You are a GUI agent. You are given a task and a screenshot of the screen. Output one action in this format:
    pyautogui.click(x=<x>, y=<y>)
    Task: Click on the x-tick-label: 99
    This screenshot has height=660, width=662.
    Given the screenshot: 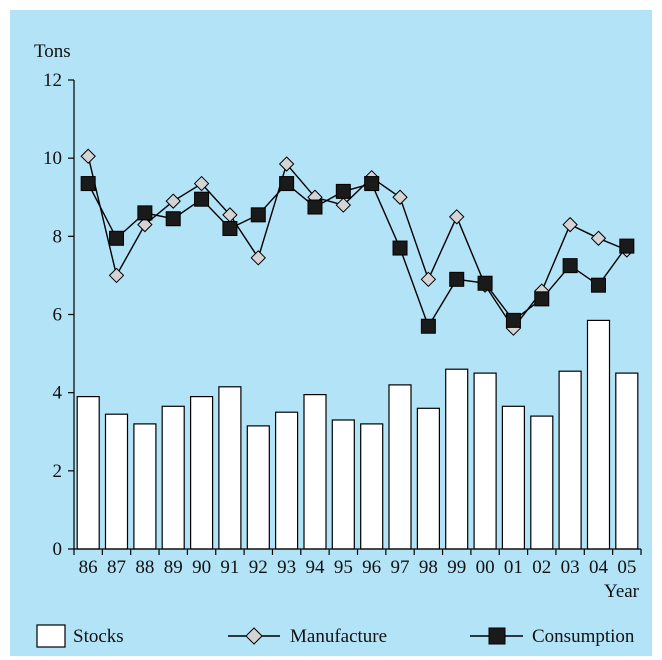 What is the action you would take?
    pyautogui.click(x=456, y=567)
    